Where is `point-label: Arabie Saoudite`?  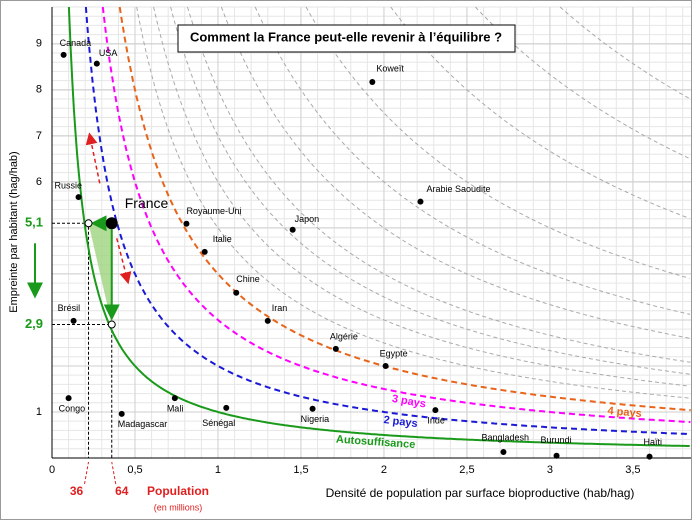 point-label: Arabie Saoudite is located at coordinates (458, 189).